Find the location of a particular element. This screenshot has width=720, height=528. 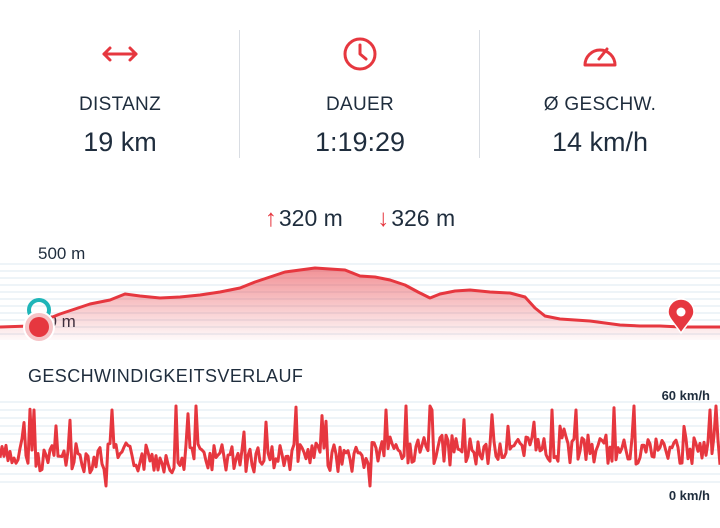

descent-value: 326 m is located at coordinates (423, 218).